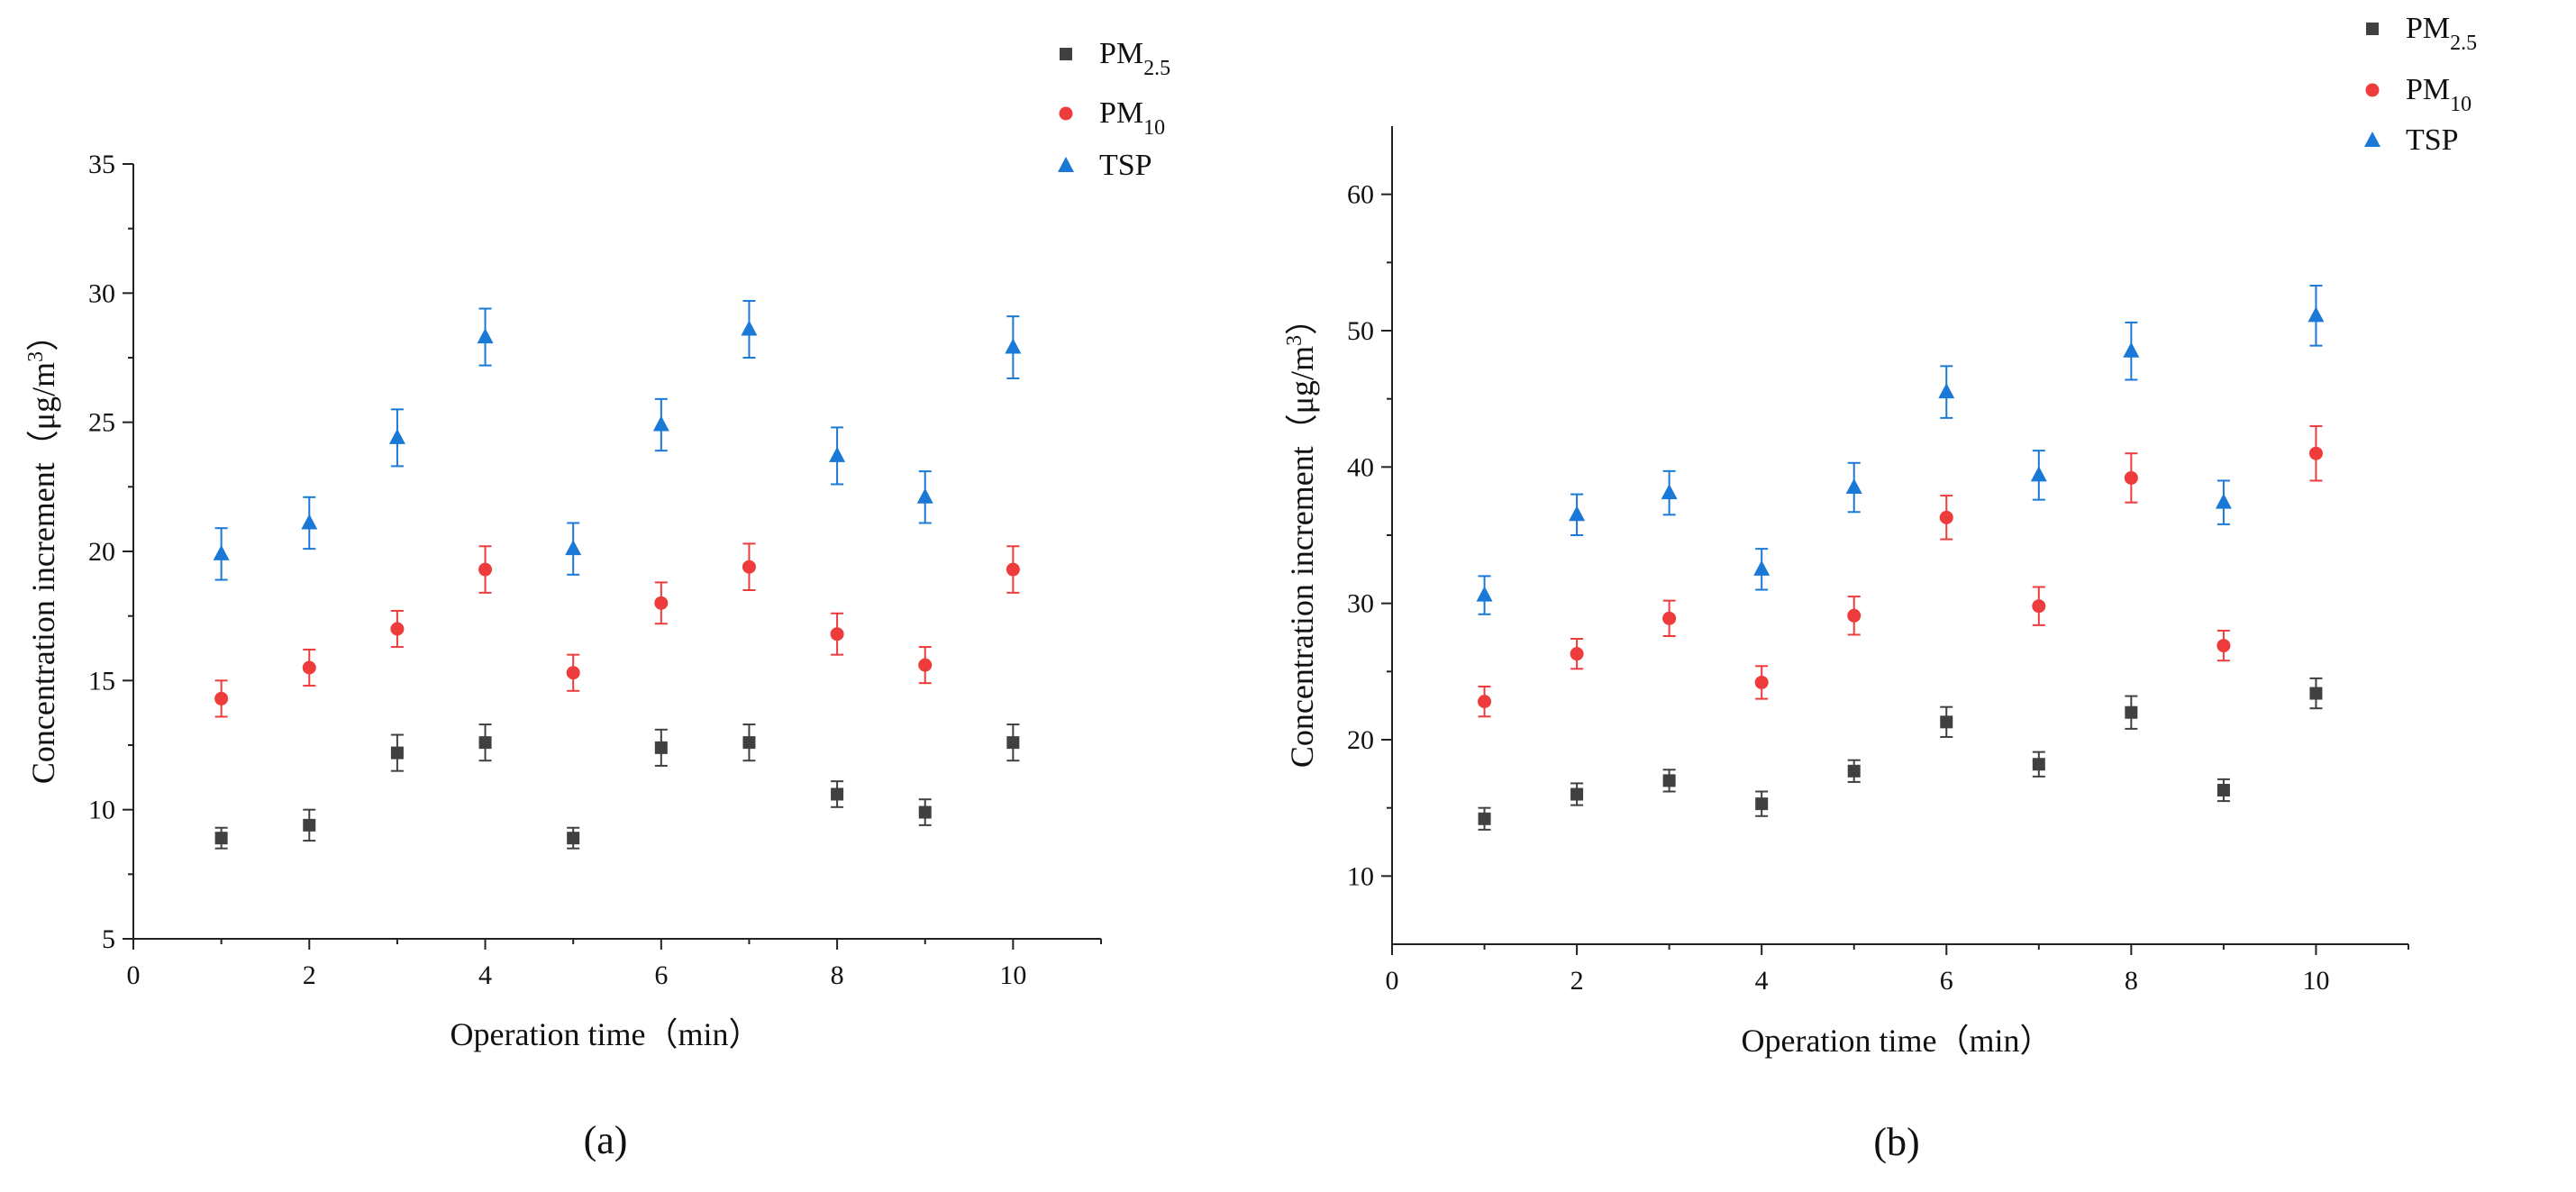 The width and height of the screenshot is (2576, 1192). Describe the element at coordinates (2460, 104) in the screenshot. I see `chart-b-legend-label-sub: 10` at that location.